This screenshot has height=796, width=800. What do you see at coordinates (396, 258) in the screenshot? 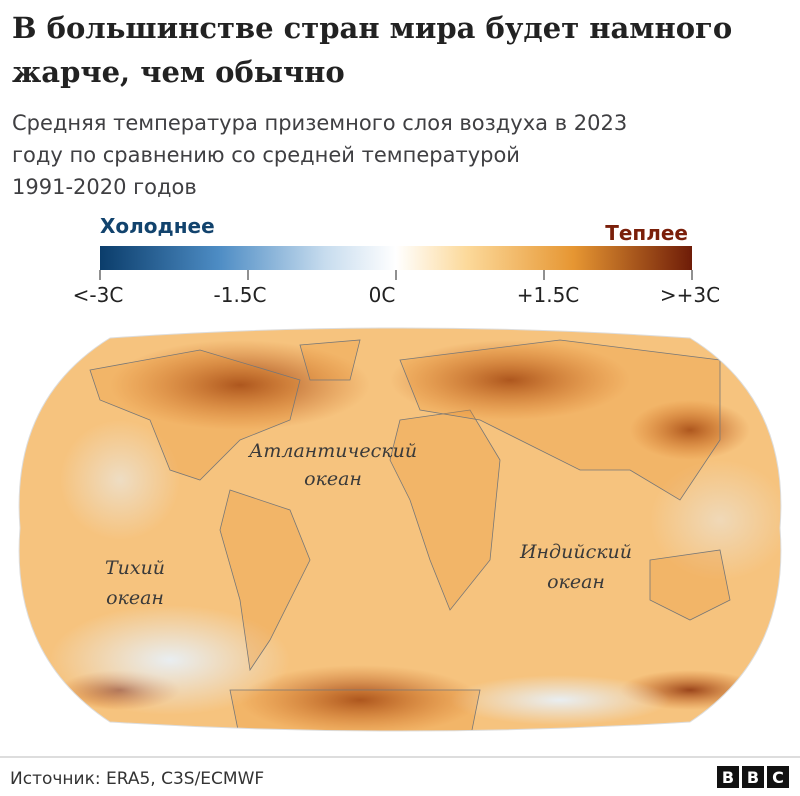
I see `color-scale` at bounding box center [396, 258].